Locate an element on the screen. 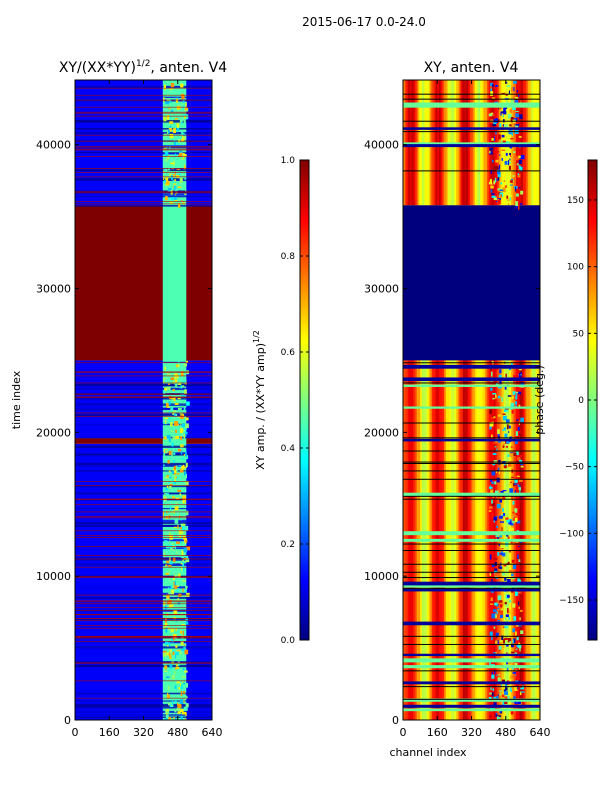  phase-band is located at coordinates (471, 99).